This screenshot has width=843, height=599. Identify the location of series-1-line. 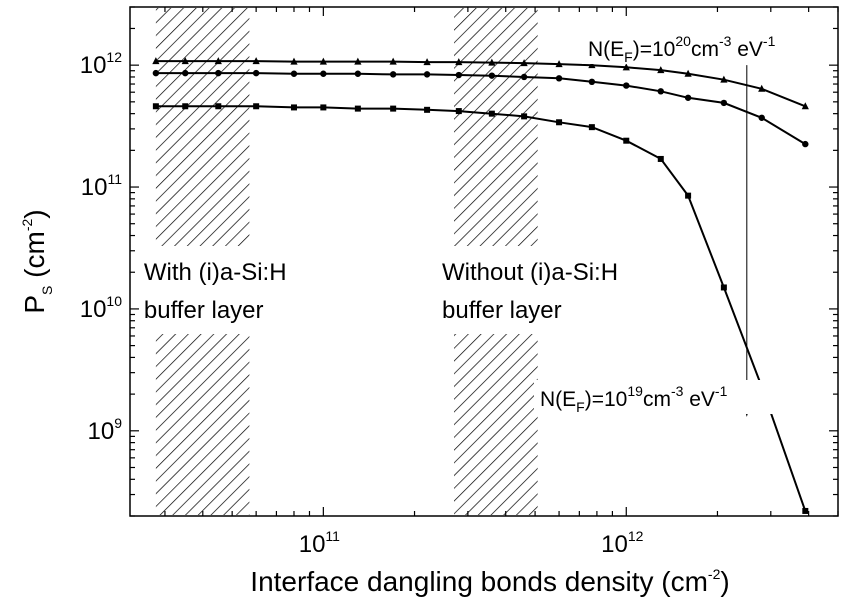
(480, 84).